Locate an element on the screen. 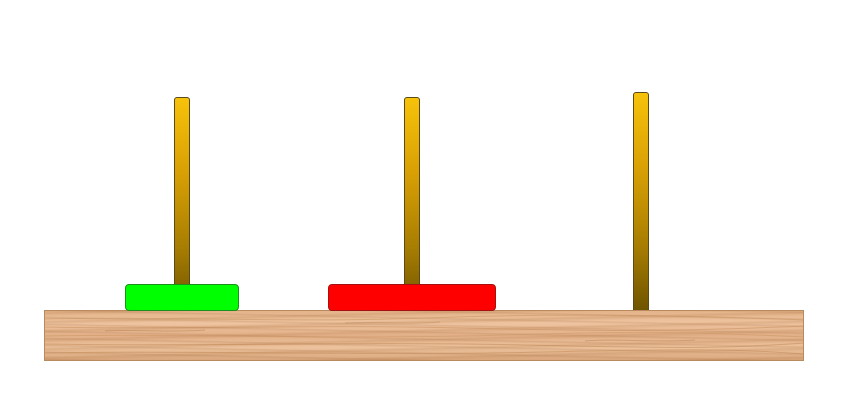  peg-left is located at coordinates (182, 205).